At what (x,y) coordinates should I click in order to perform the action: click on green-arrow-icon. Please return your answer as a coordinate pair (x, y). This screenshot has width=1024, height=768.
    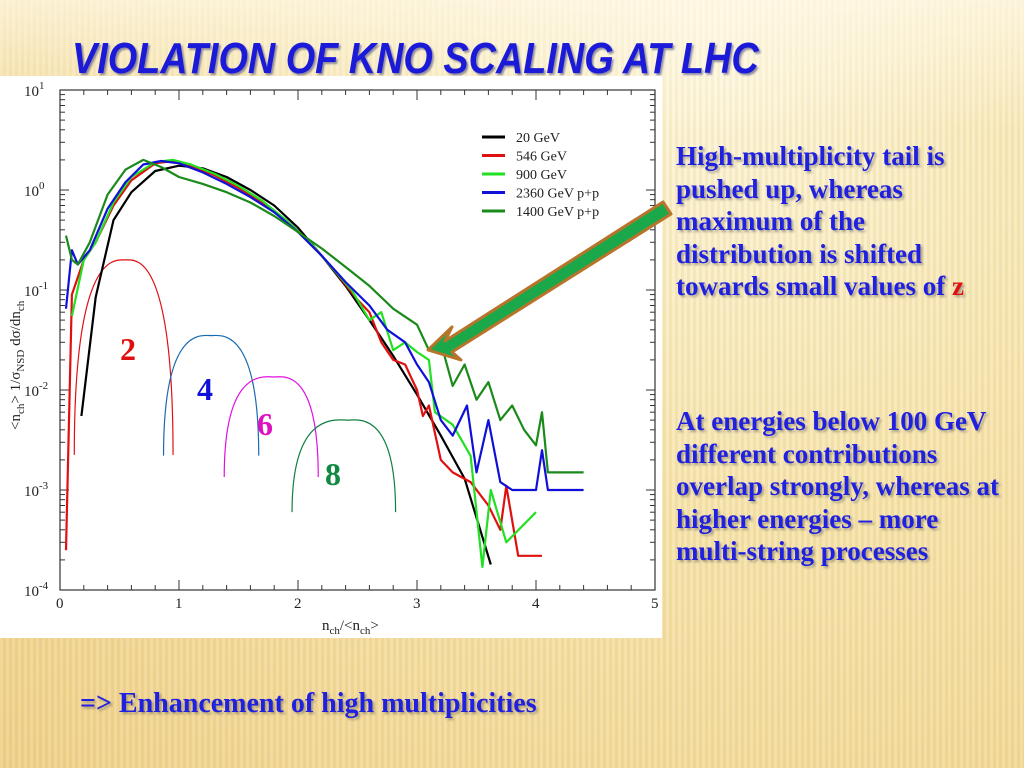
    Looking at the image, I should click on (549, 281).